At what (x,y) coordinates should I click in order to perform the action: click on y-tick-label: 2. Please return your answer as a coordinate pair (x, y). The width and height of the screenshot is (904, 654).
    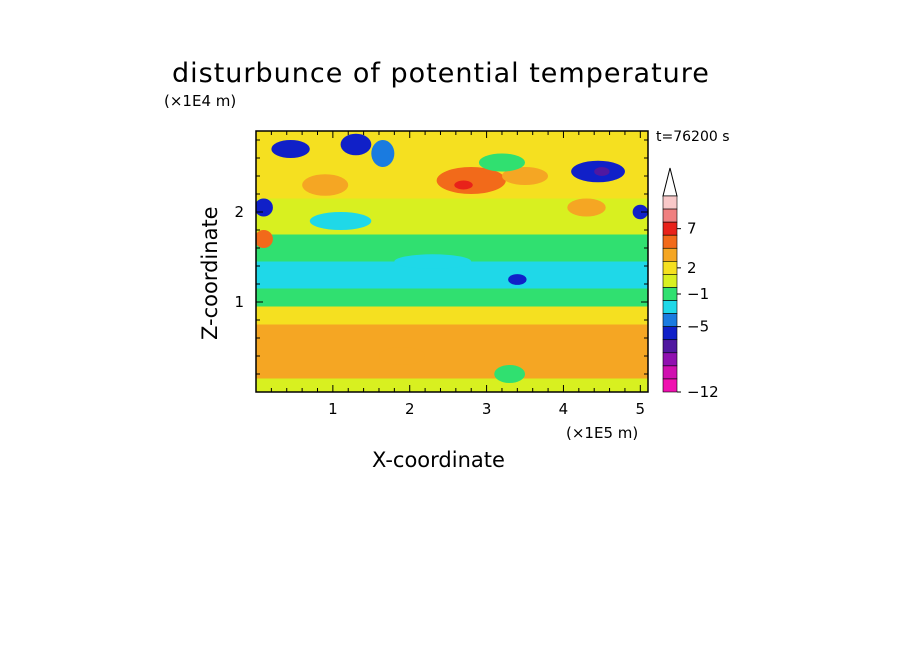
    Looking at the image, I should click on (239, 212).